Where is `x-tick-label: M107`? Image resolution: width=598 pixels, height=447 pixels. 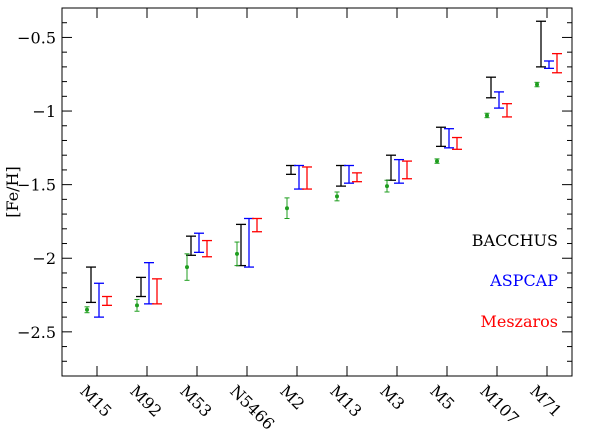 x-tick-label: M107 is located at coordinates (499, 404).